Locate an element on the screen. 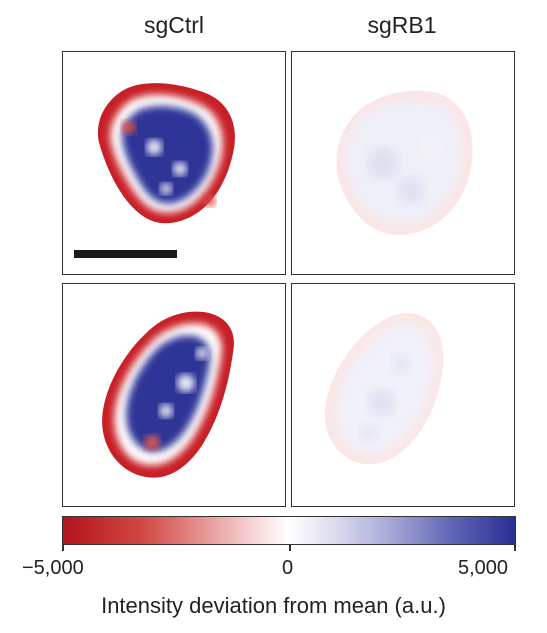  image-panel-sgrb1-top is located at coordinates (403, 163).